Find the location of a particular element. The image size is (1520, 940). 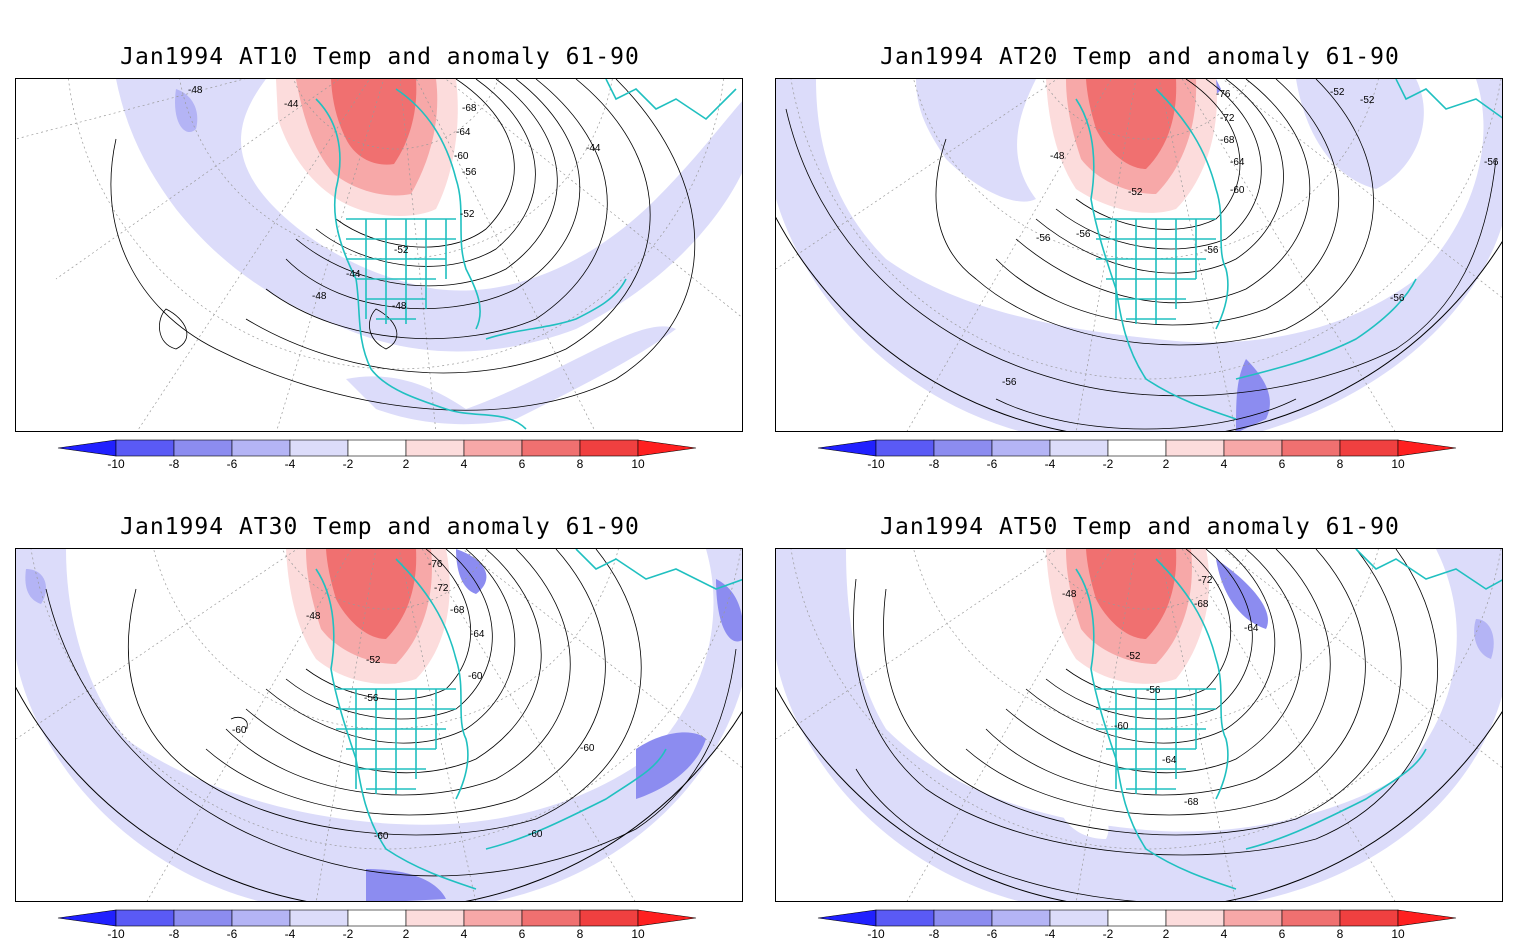

contour-label: -76 is located at coordinates (1223, 94).